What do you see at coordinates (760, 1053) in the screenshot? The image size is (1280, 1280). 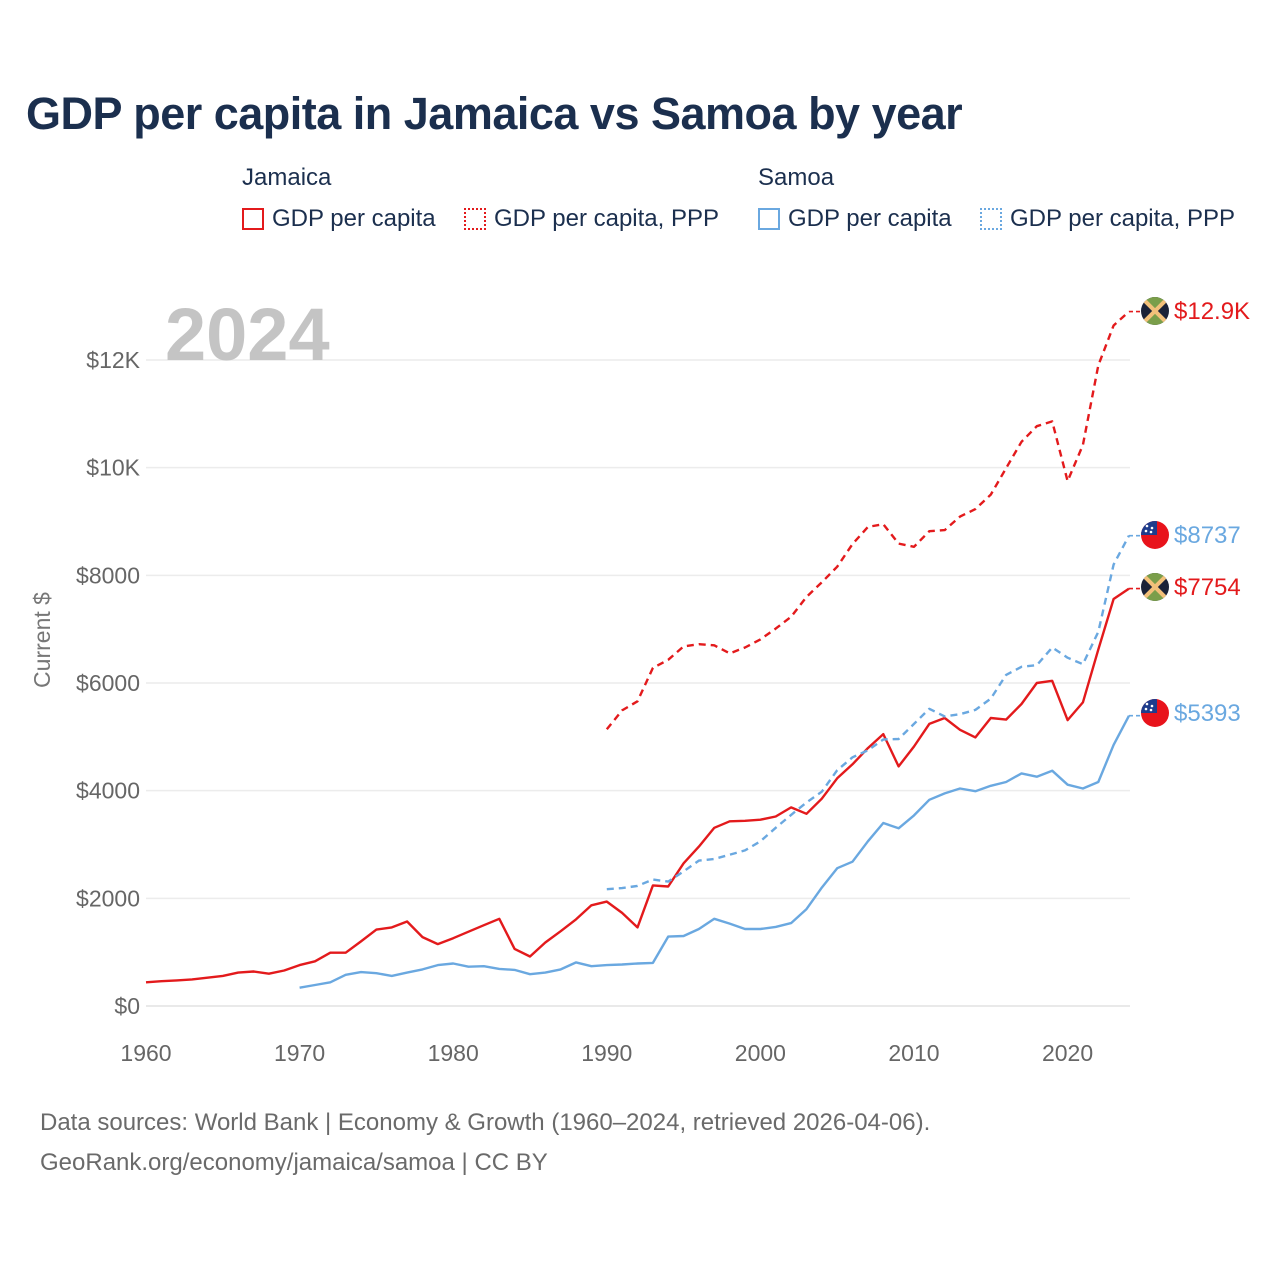 I see `x-tick-label: 2000` at bounding box center [760, 1053].